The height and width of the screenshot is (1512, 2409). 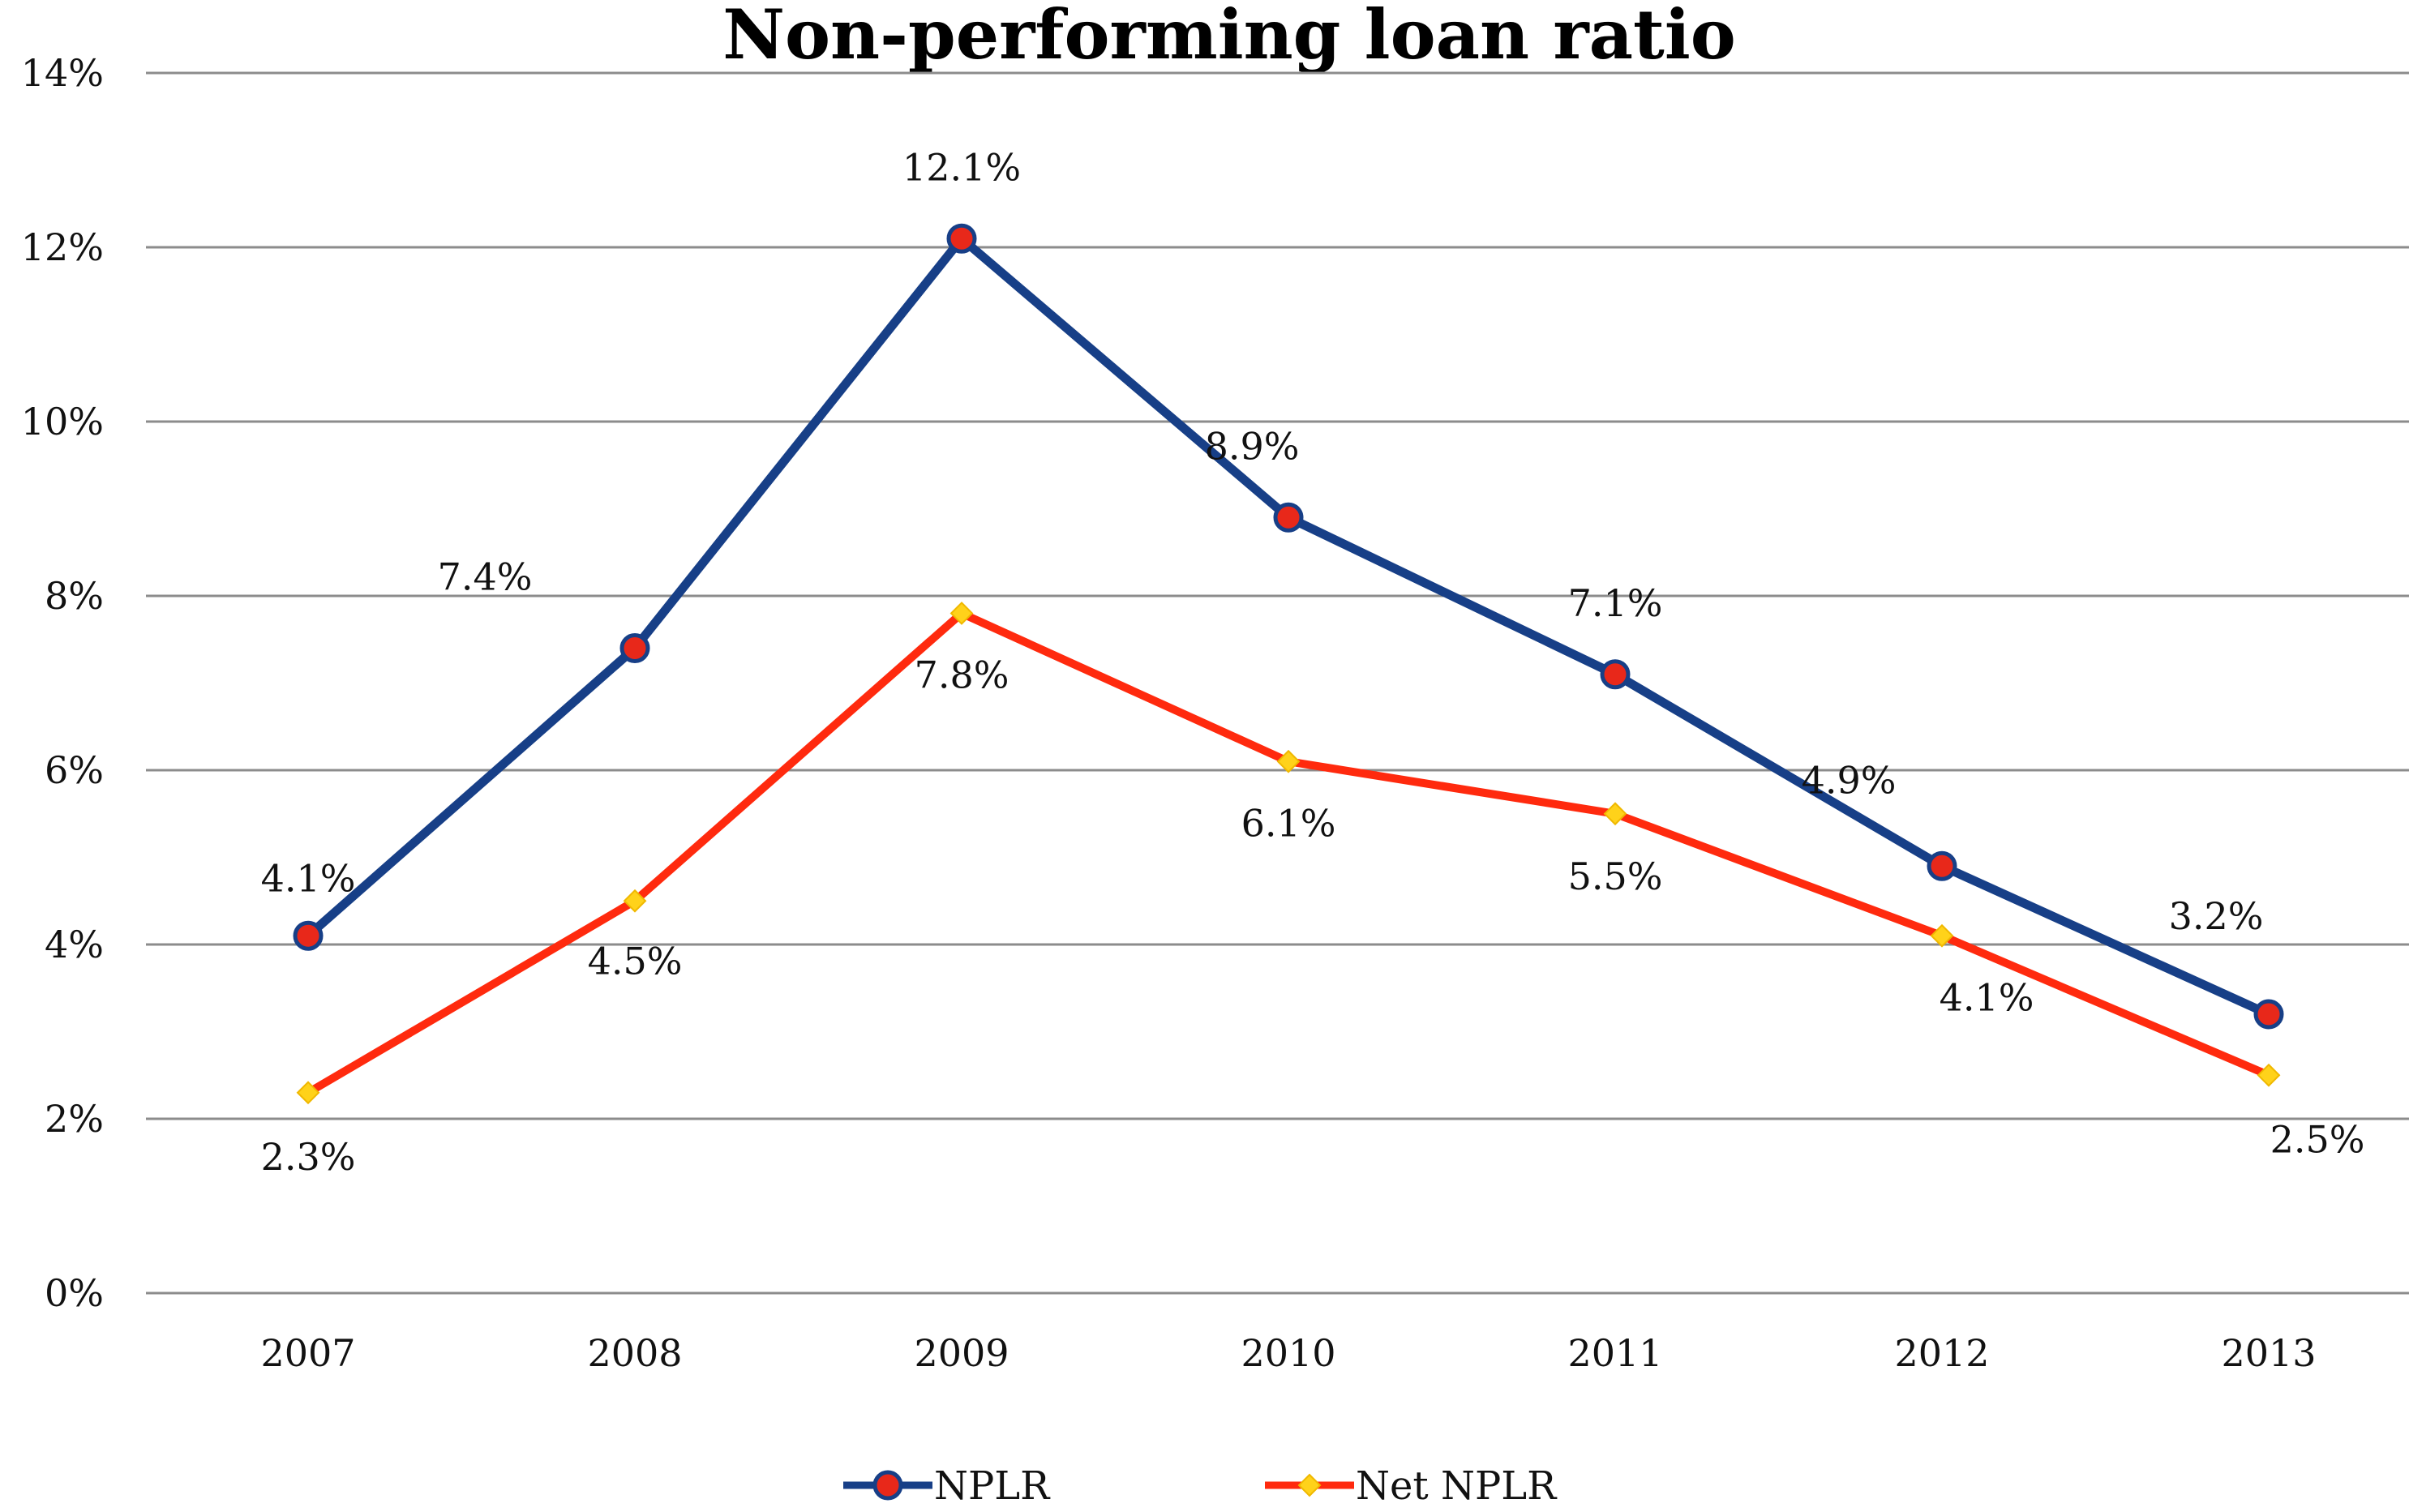 What do you see at coordinates (1200, 1486) in the screenshot?
I see `legend: NPLR Net NPLR` at bounding box center [1200, 1486].